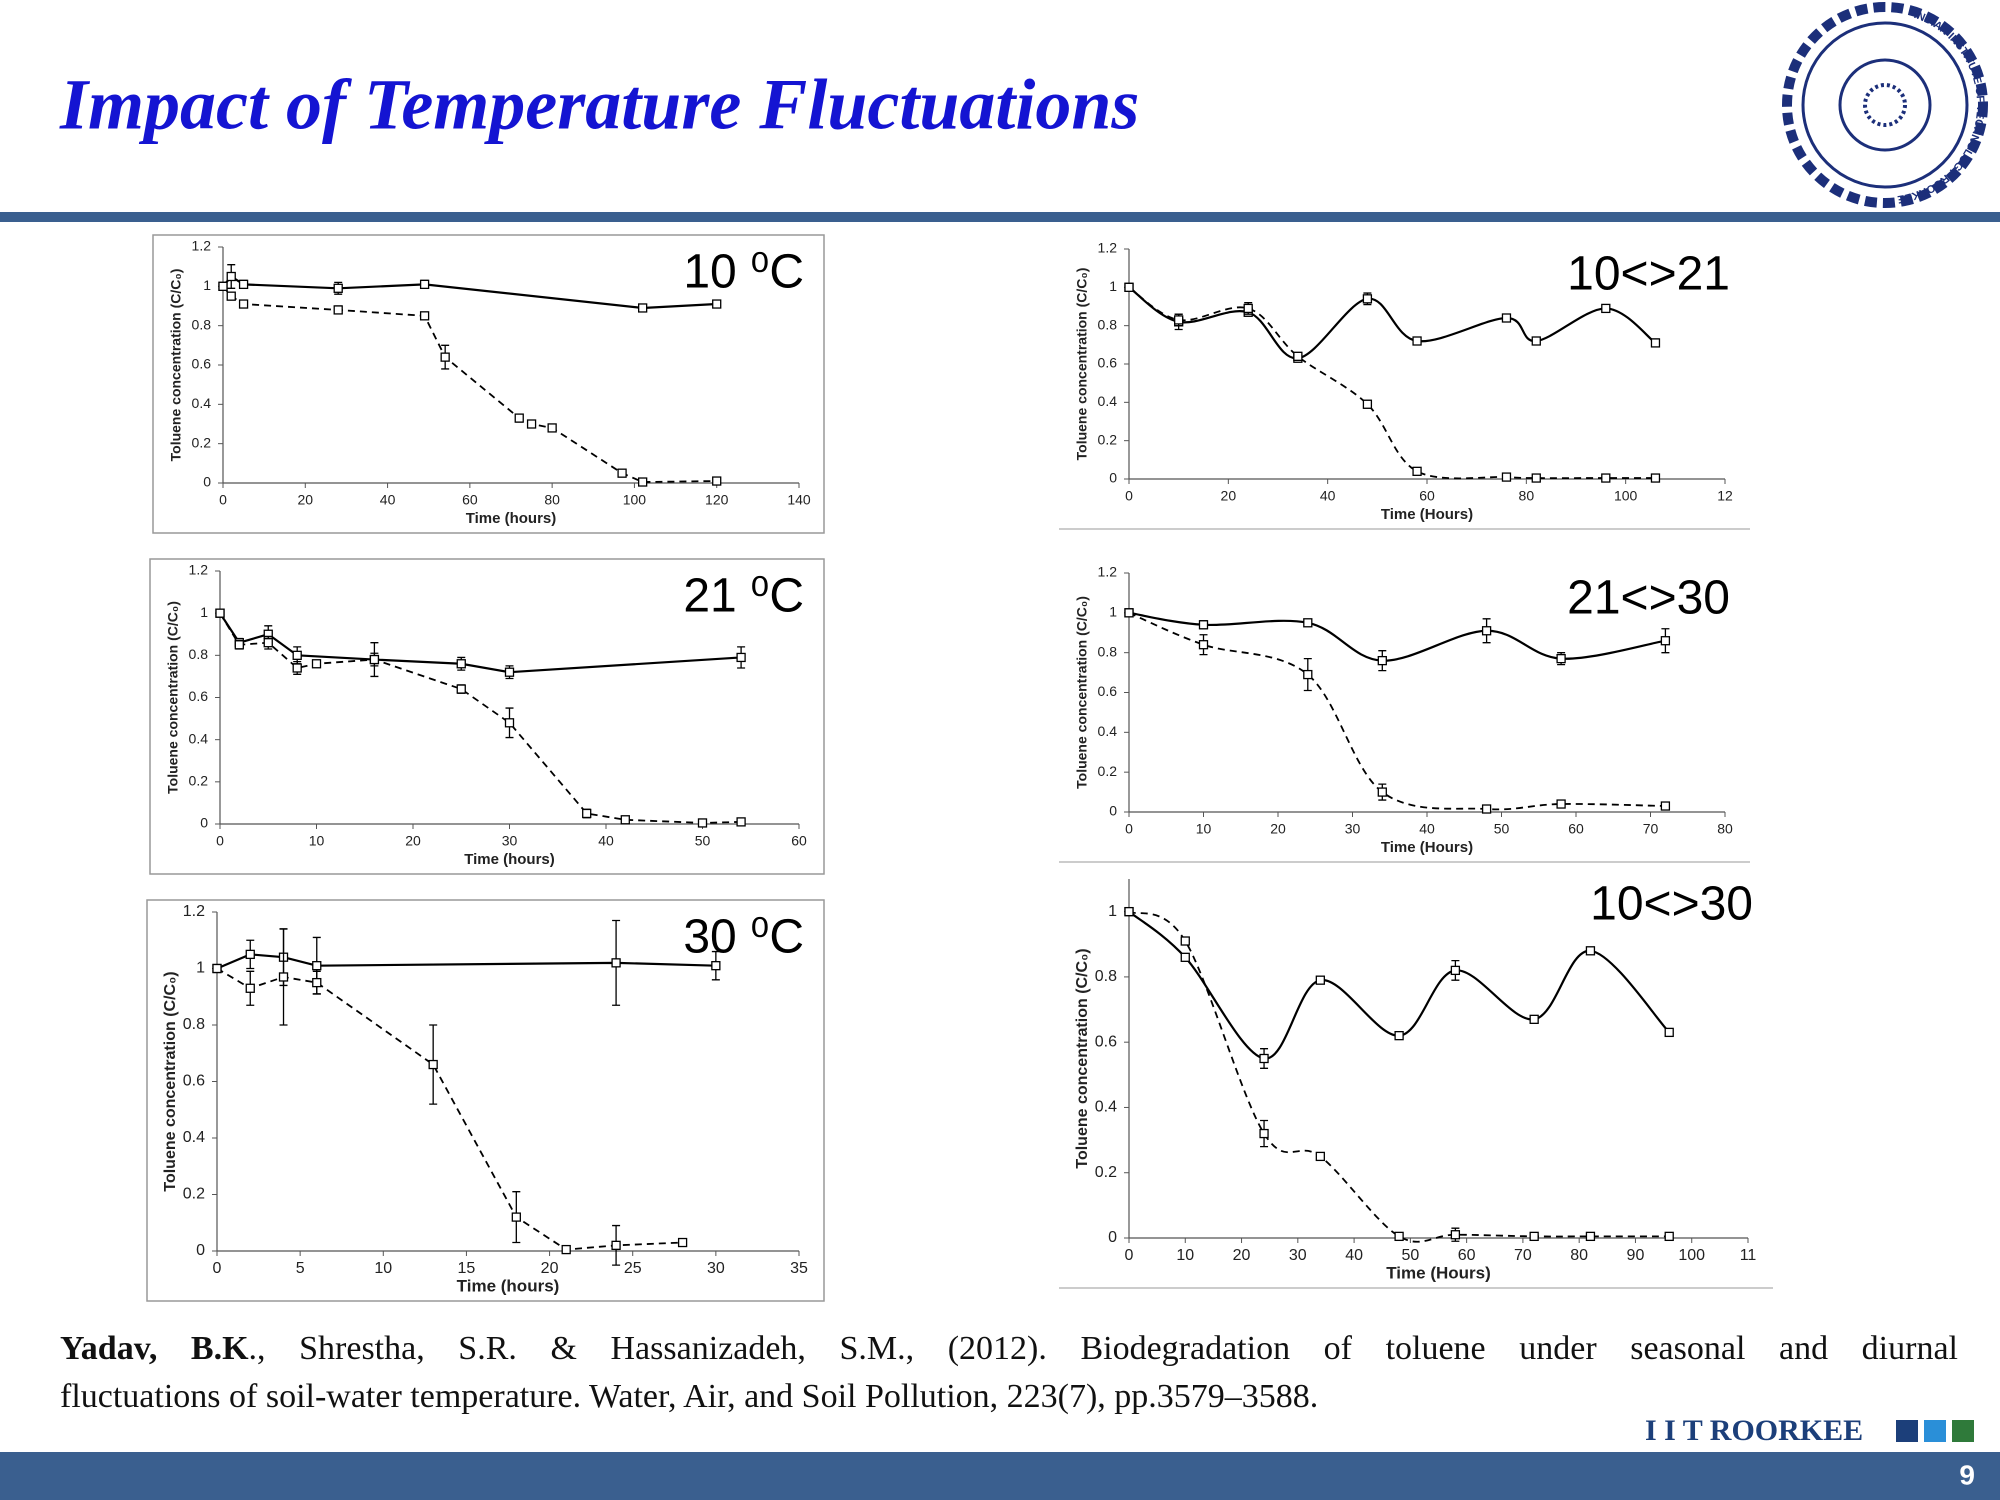 The width and height of the screenshot is (2000, 1500). I want to click on x-tick-label: 40, so click(388, 500).